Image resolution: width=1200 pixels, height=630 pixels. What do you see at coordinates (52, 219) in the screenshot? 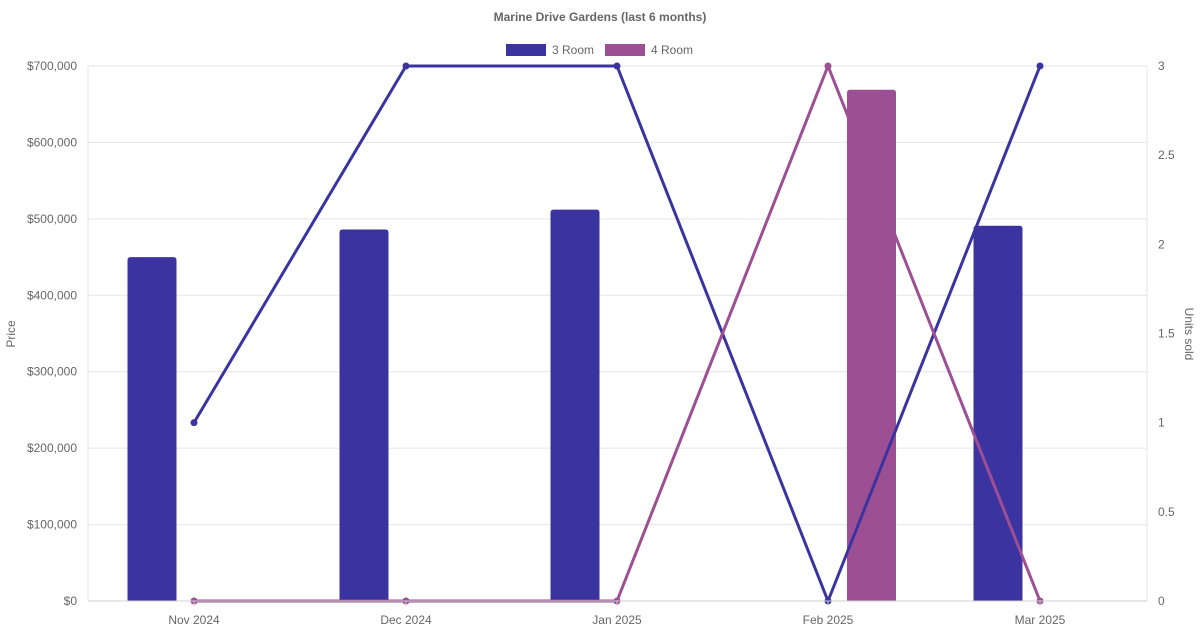
I see `y-left-tick-label: $500,000` at bounding box center [52, 219].